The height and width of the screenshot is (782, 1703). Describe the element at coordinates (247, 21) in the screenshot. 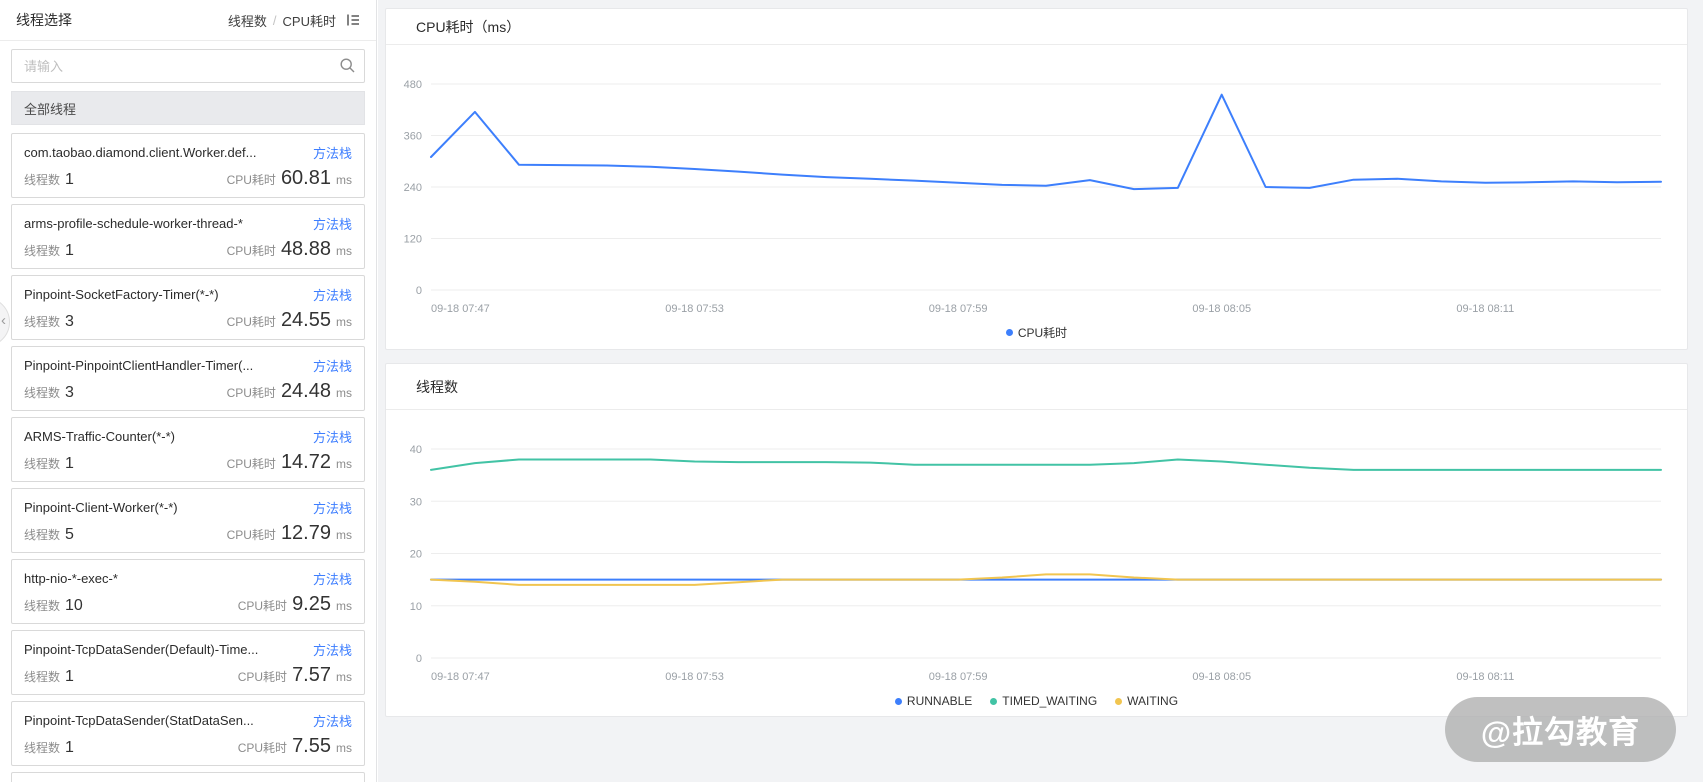

I see `sort-by-thread-count: 线程数` at that location.